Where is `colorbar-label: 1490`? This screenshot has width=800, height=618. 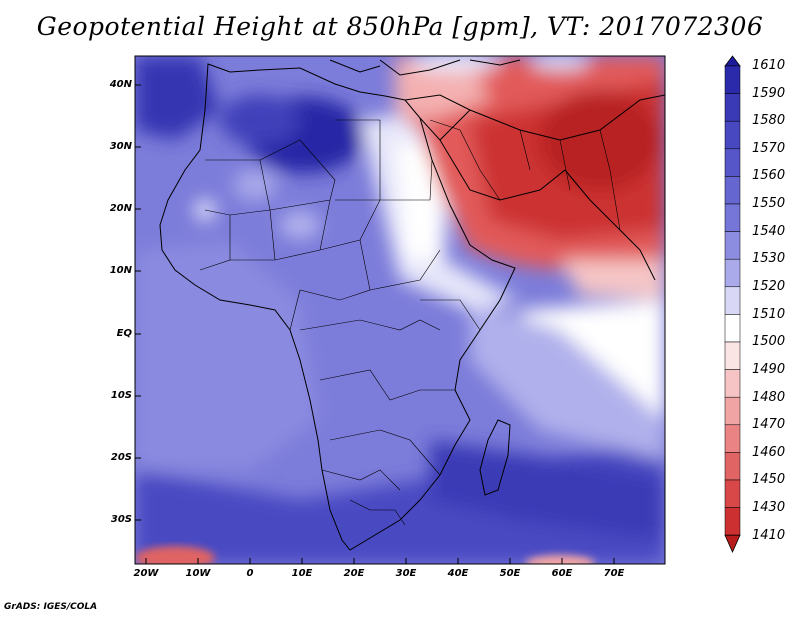
colorbar-label: 1490 is located at coordinates (769, 369).